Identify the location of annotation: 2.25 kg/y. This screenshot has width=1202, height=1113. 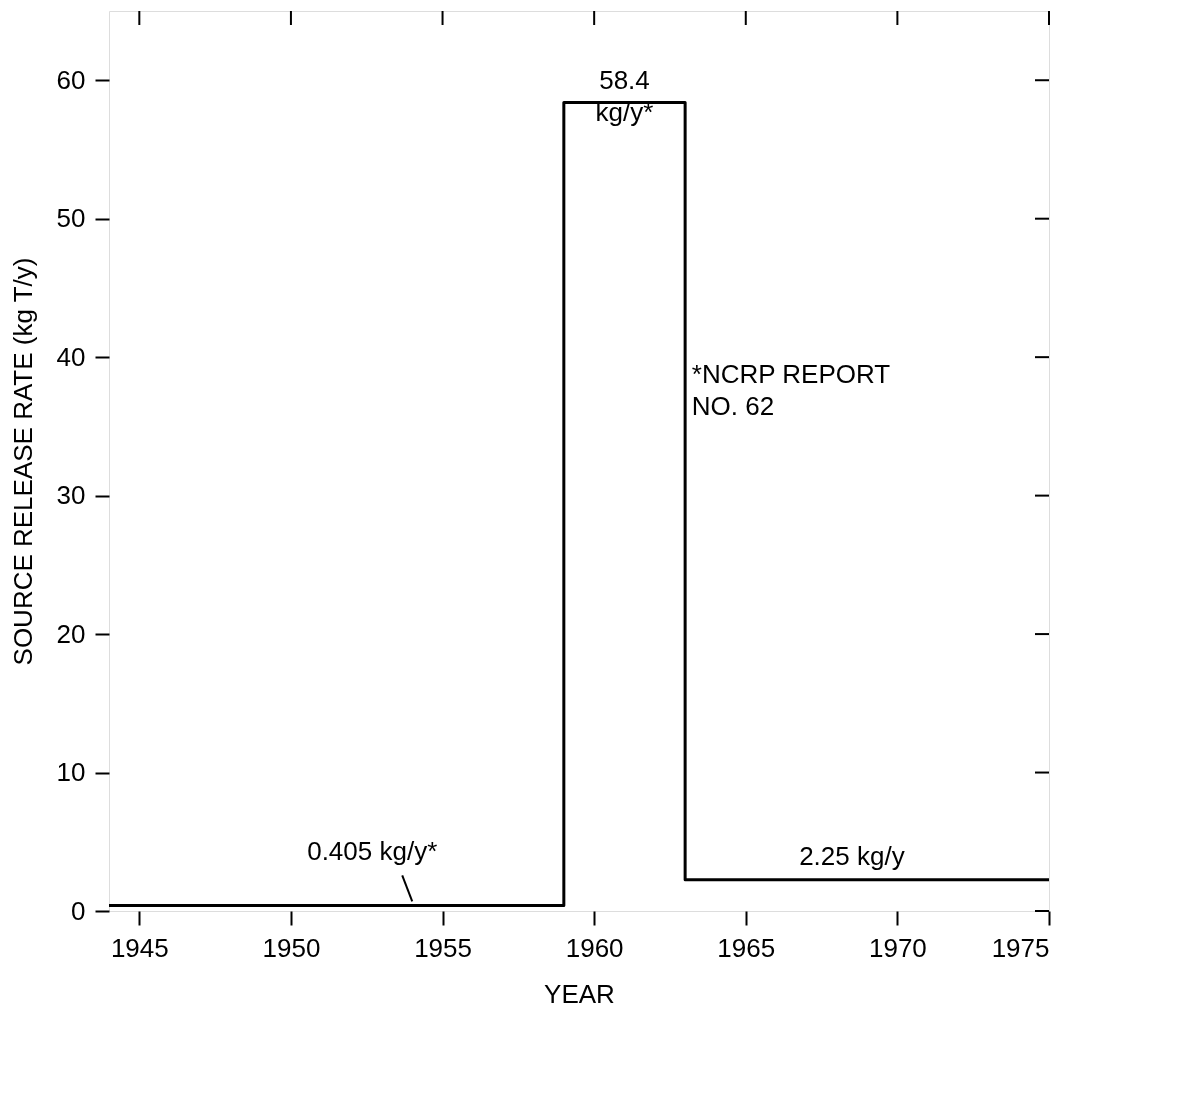
(852, 855).